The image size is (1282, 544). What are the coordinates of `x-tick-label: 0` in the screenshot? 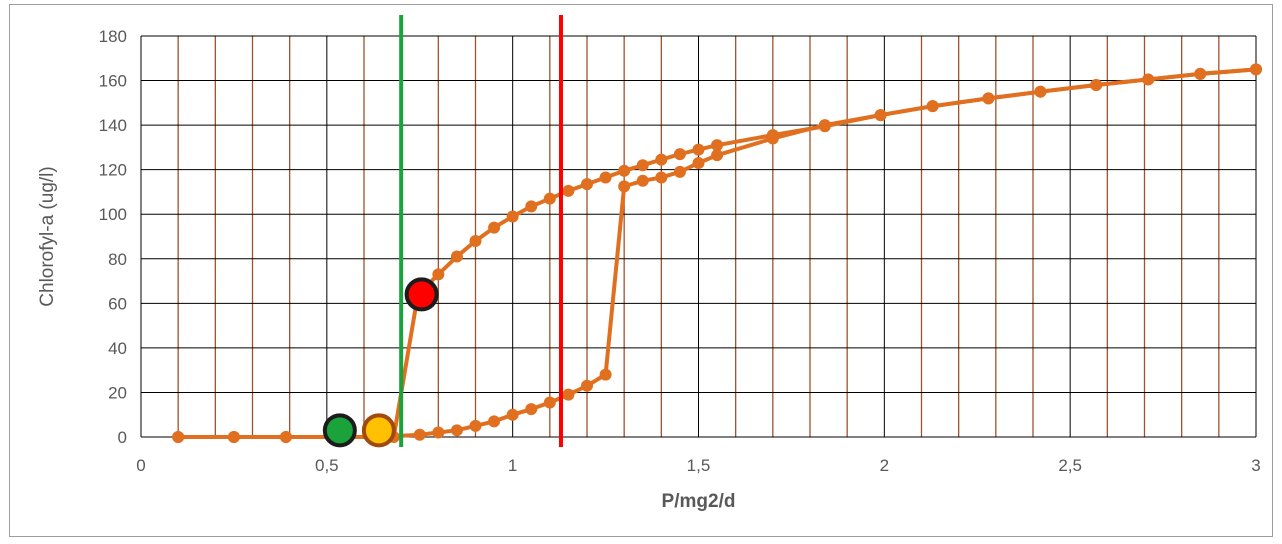 It's located at (140, 465).